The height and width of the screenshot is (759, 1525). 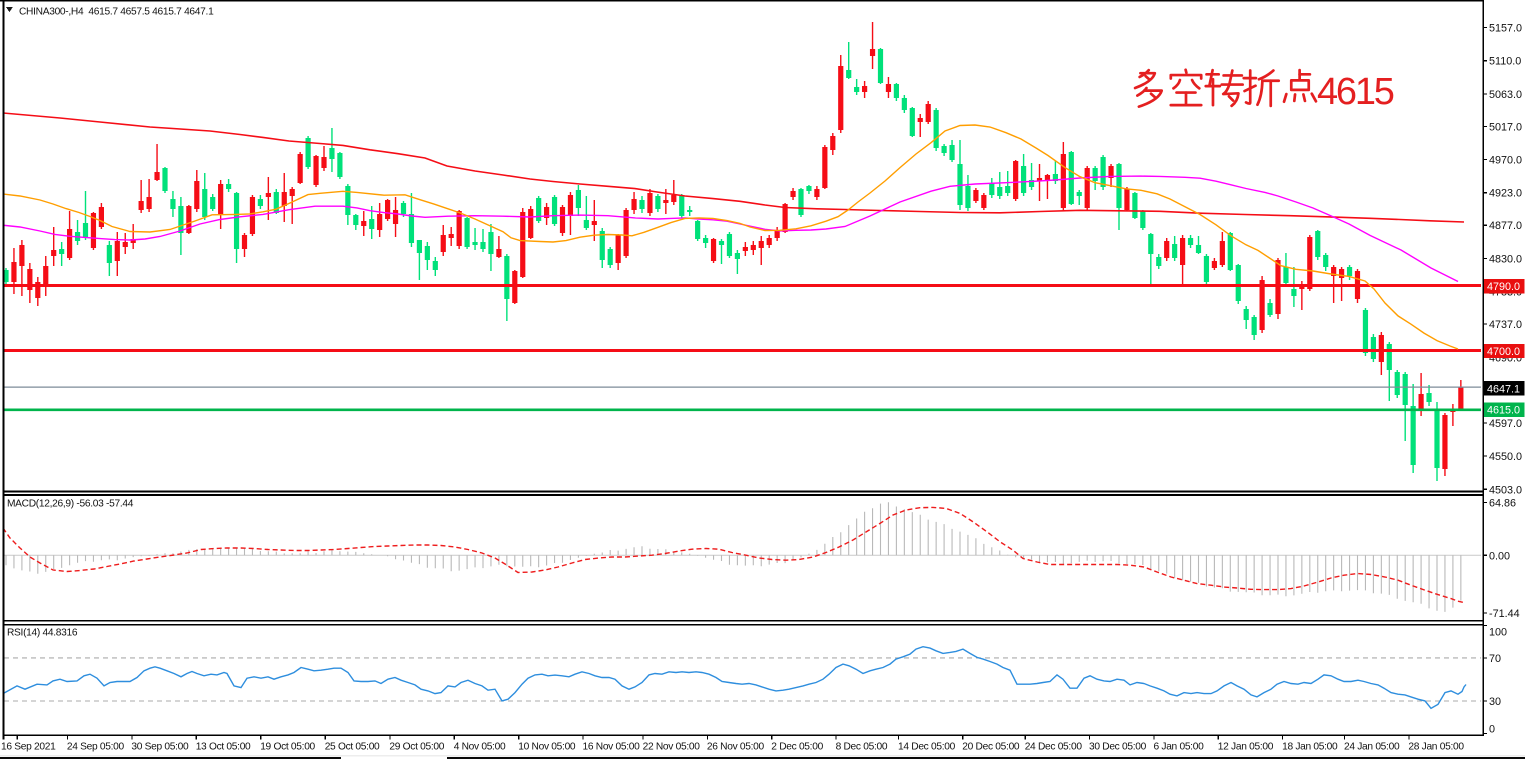 What do you see at coordinates (1505, 490) in the screenshot?
I see `svg-text: 4503.0` at bounding box center [1505, 490].